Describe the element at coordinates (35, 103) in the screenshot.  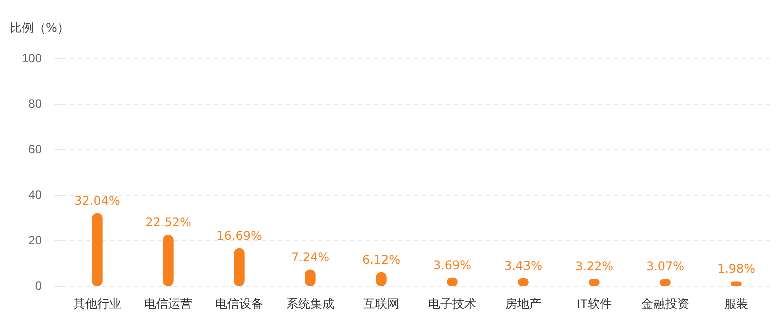
I see `y-tick-label: 80` at that location.